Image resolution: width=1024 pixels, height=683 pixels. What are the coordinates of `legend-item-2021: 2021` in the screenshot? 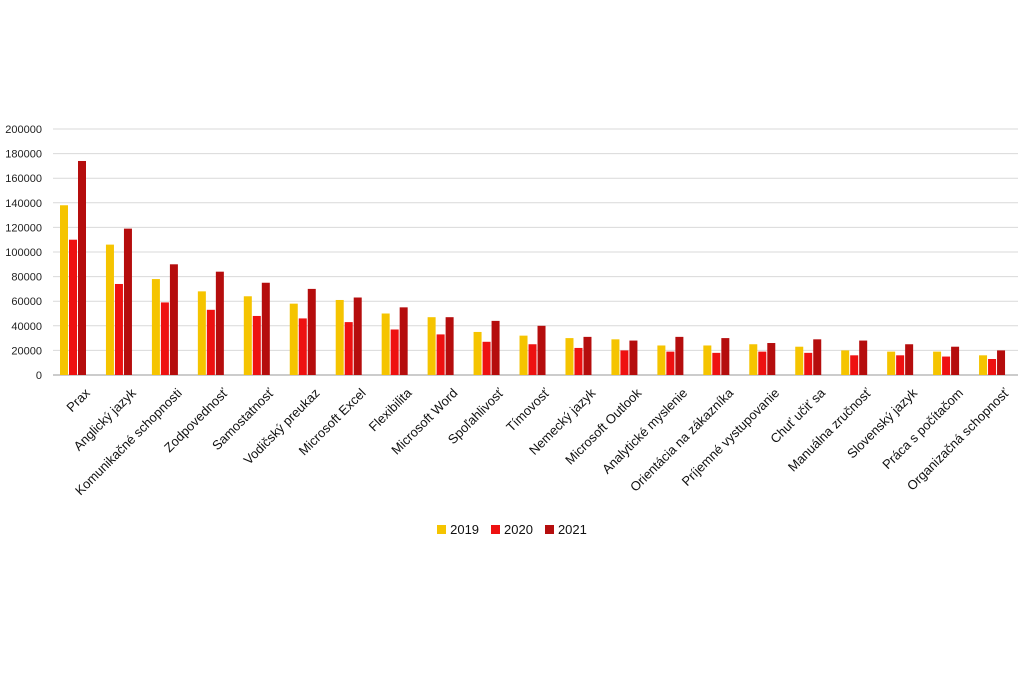 It's located at (565, 529).